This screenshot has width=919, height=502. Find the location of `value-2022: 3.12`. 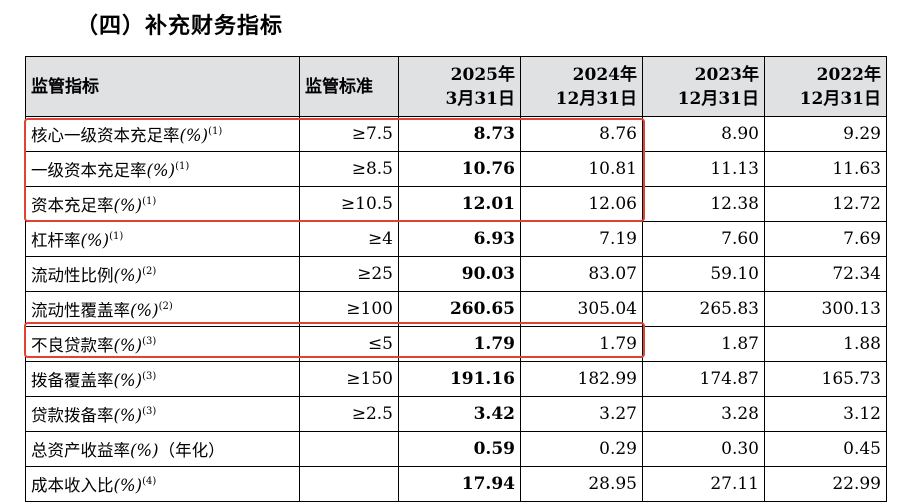

value-2022: 3.12 is located at coordinates (825, 414).